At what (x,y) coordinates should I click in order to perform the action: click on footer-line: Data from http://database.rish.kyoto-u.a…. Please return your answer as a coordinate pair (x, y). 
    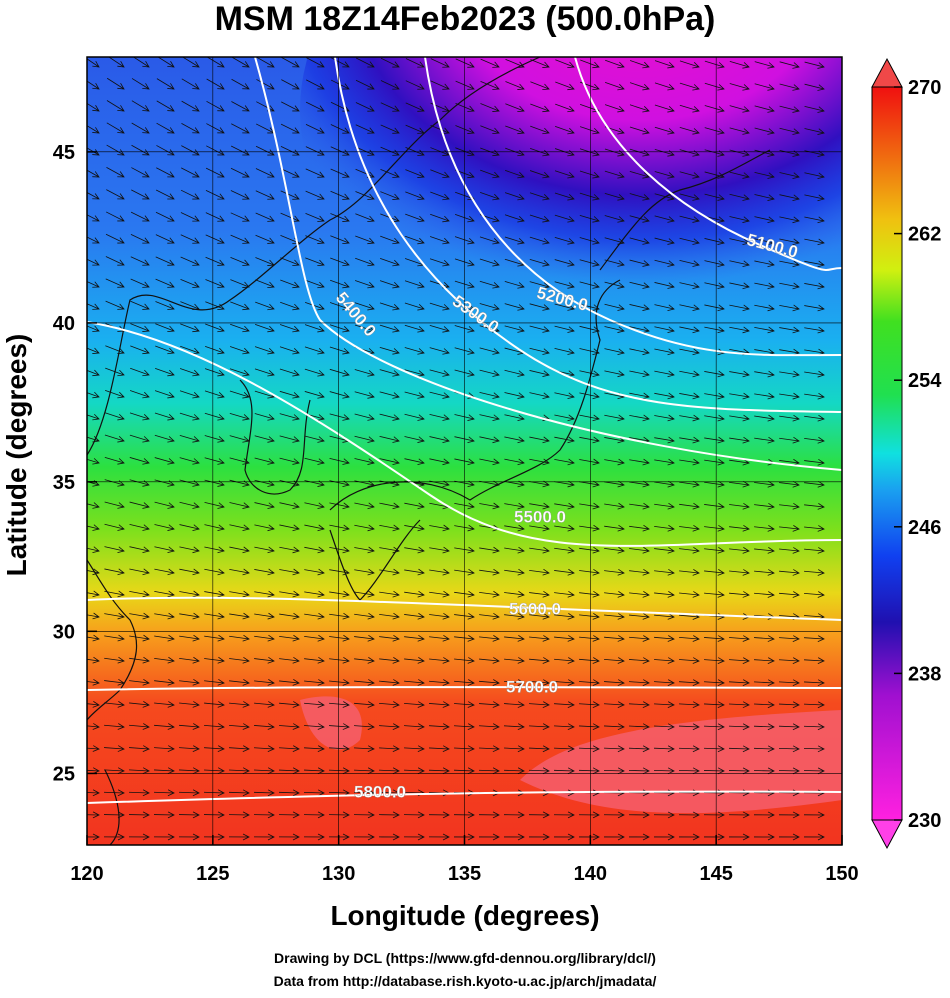
    Looking at the image, I should click on (465, 981).